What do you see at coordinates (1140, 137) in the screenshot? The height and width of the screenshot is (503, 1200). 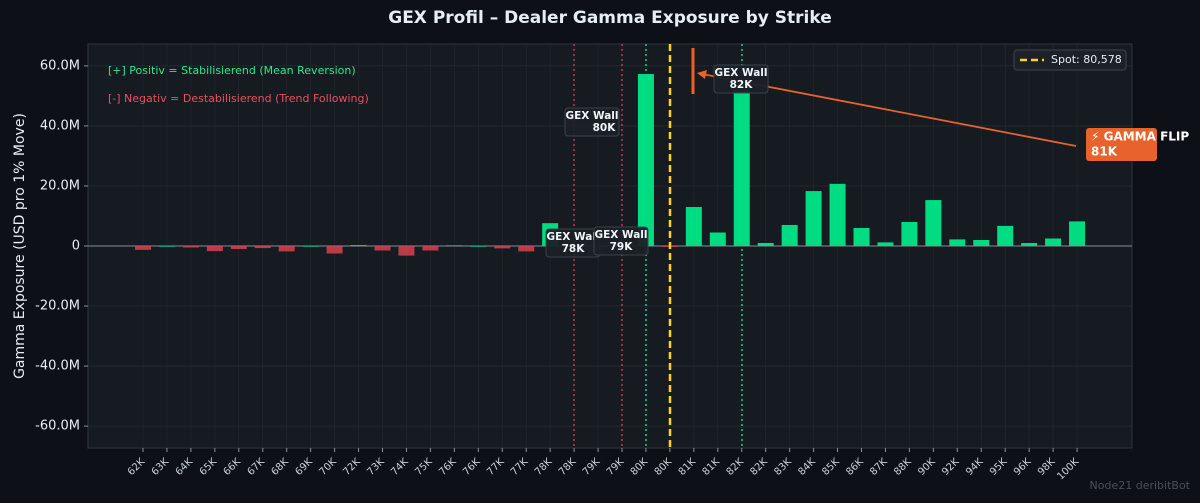 I see `gamma-flip-title: ⚡ GAMMA FLIP` at bounding box center [1140, 137].